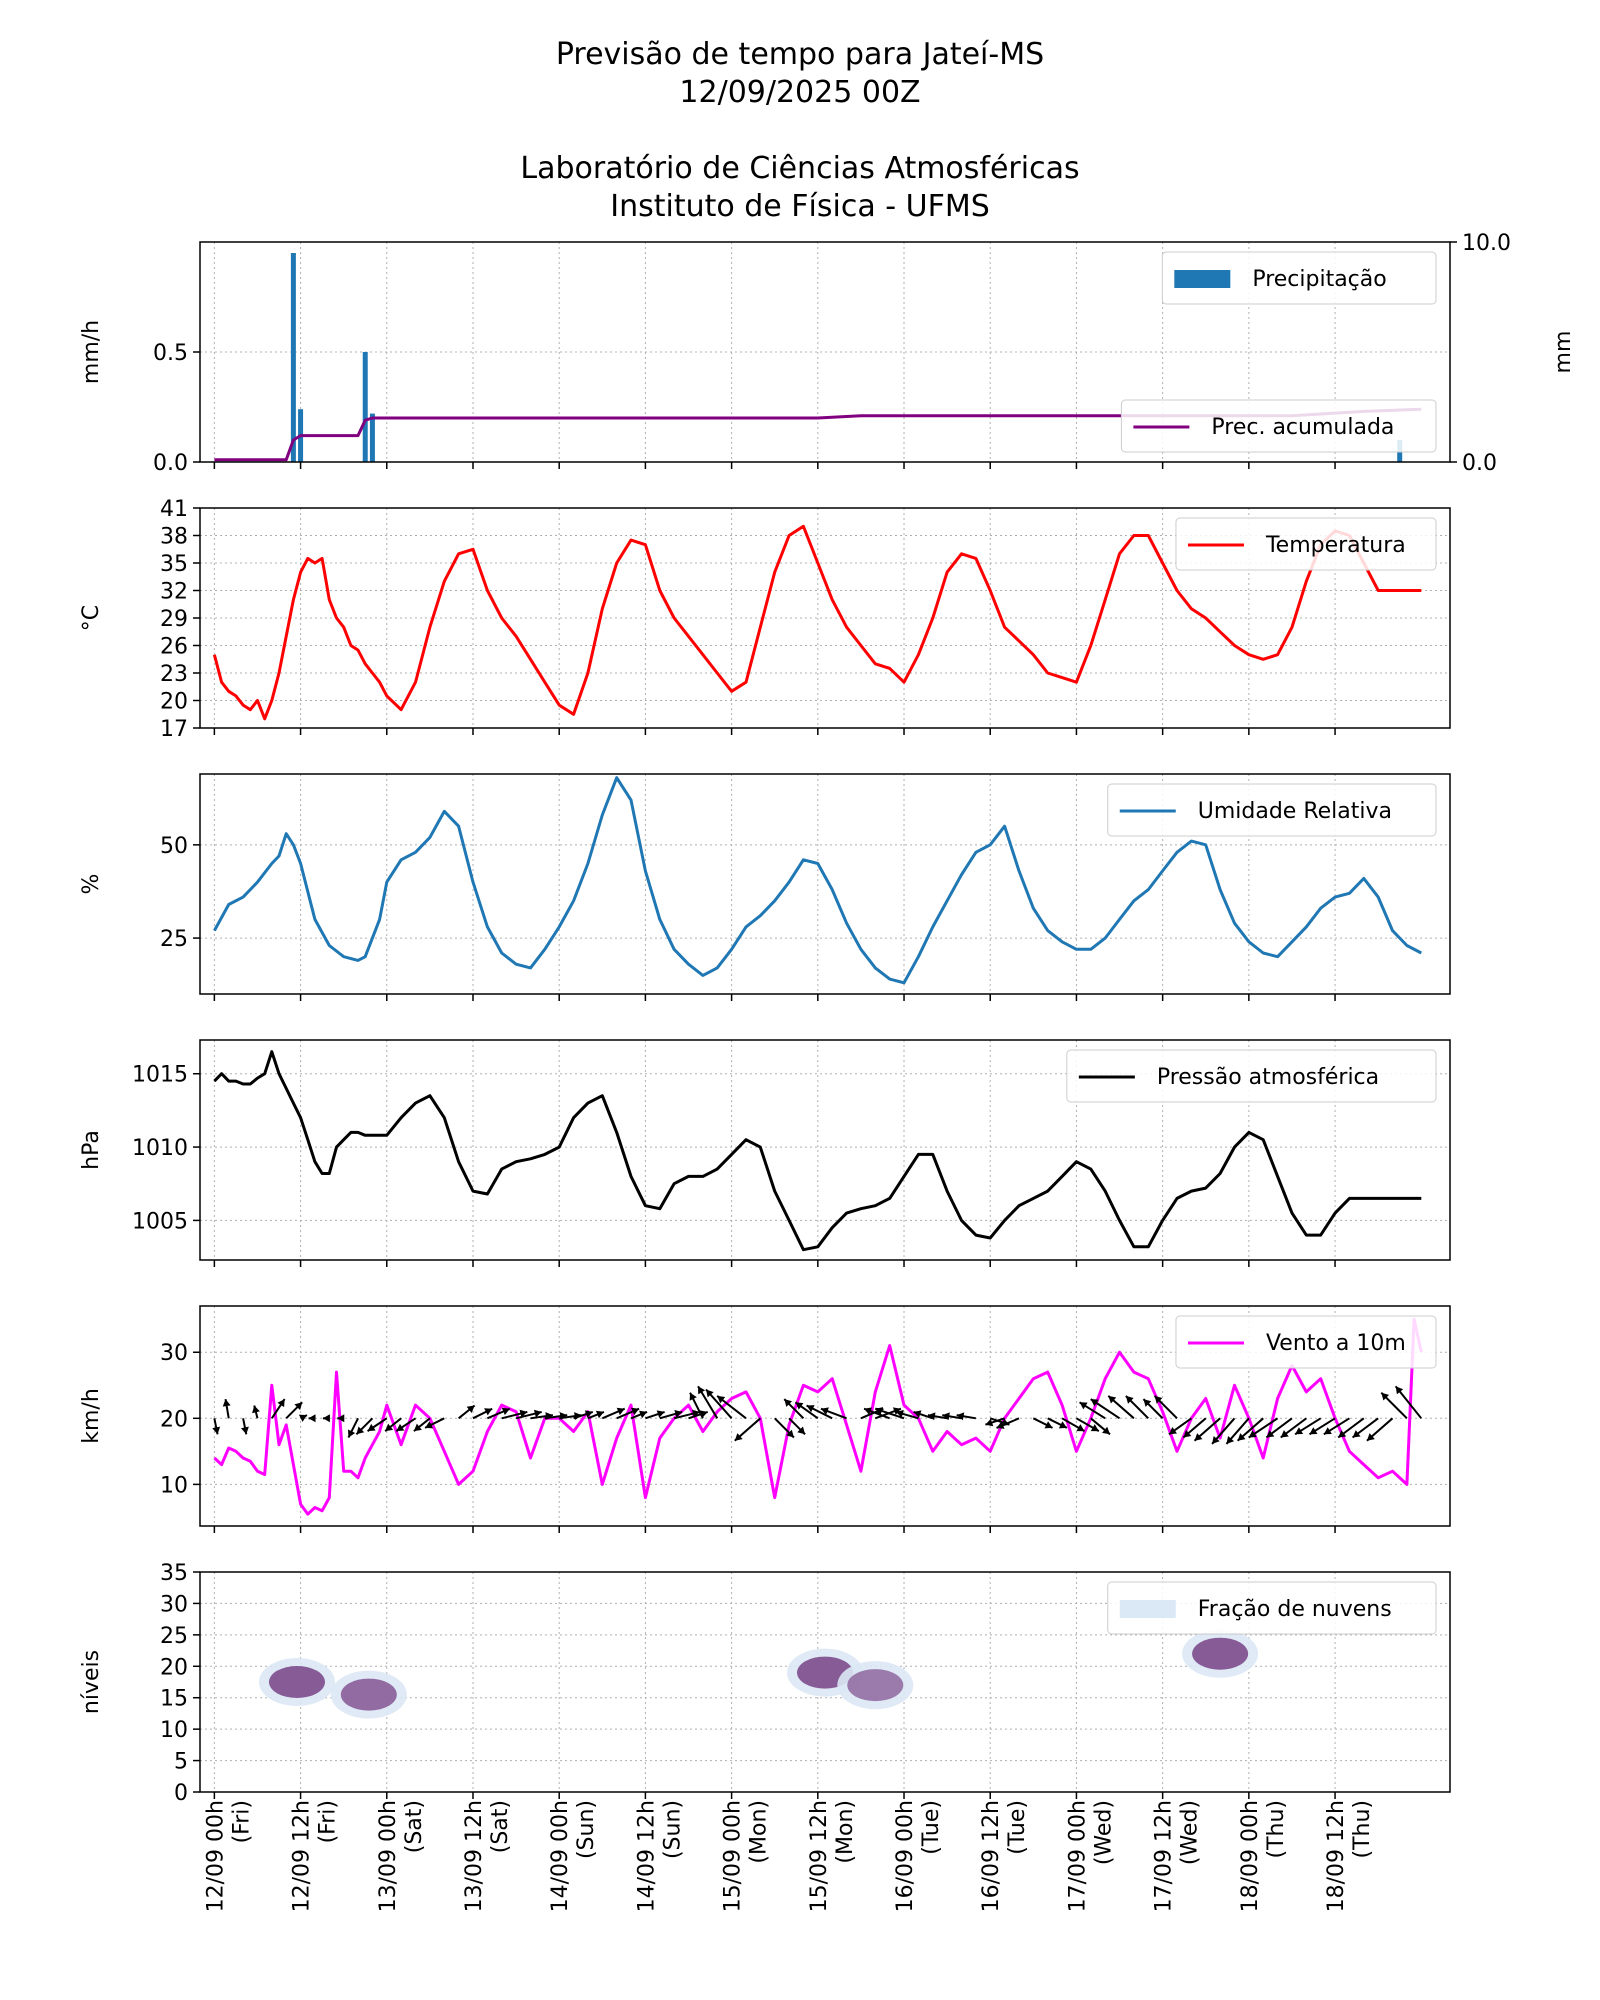 This screenshot has width=1600, height=2000. Describe the element at coordinates (1479, 463) in the screenshot. I see `y-tick-label-right: 0.0` at that location.